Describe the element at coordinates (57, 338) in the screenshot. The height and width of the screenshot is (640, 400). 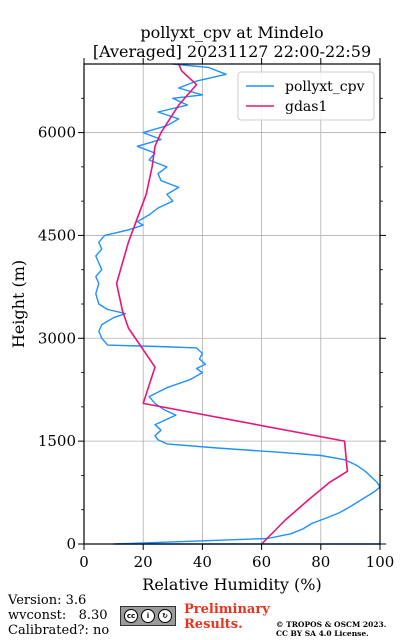
I see `y-tick-label: 3000` at that location.